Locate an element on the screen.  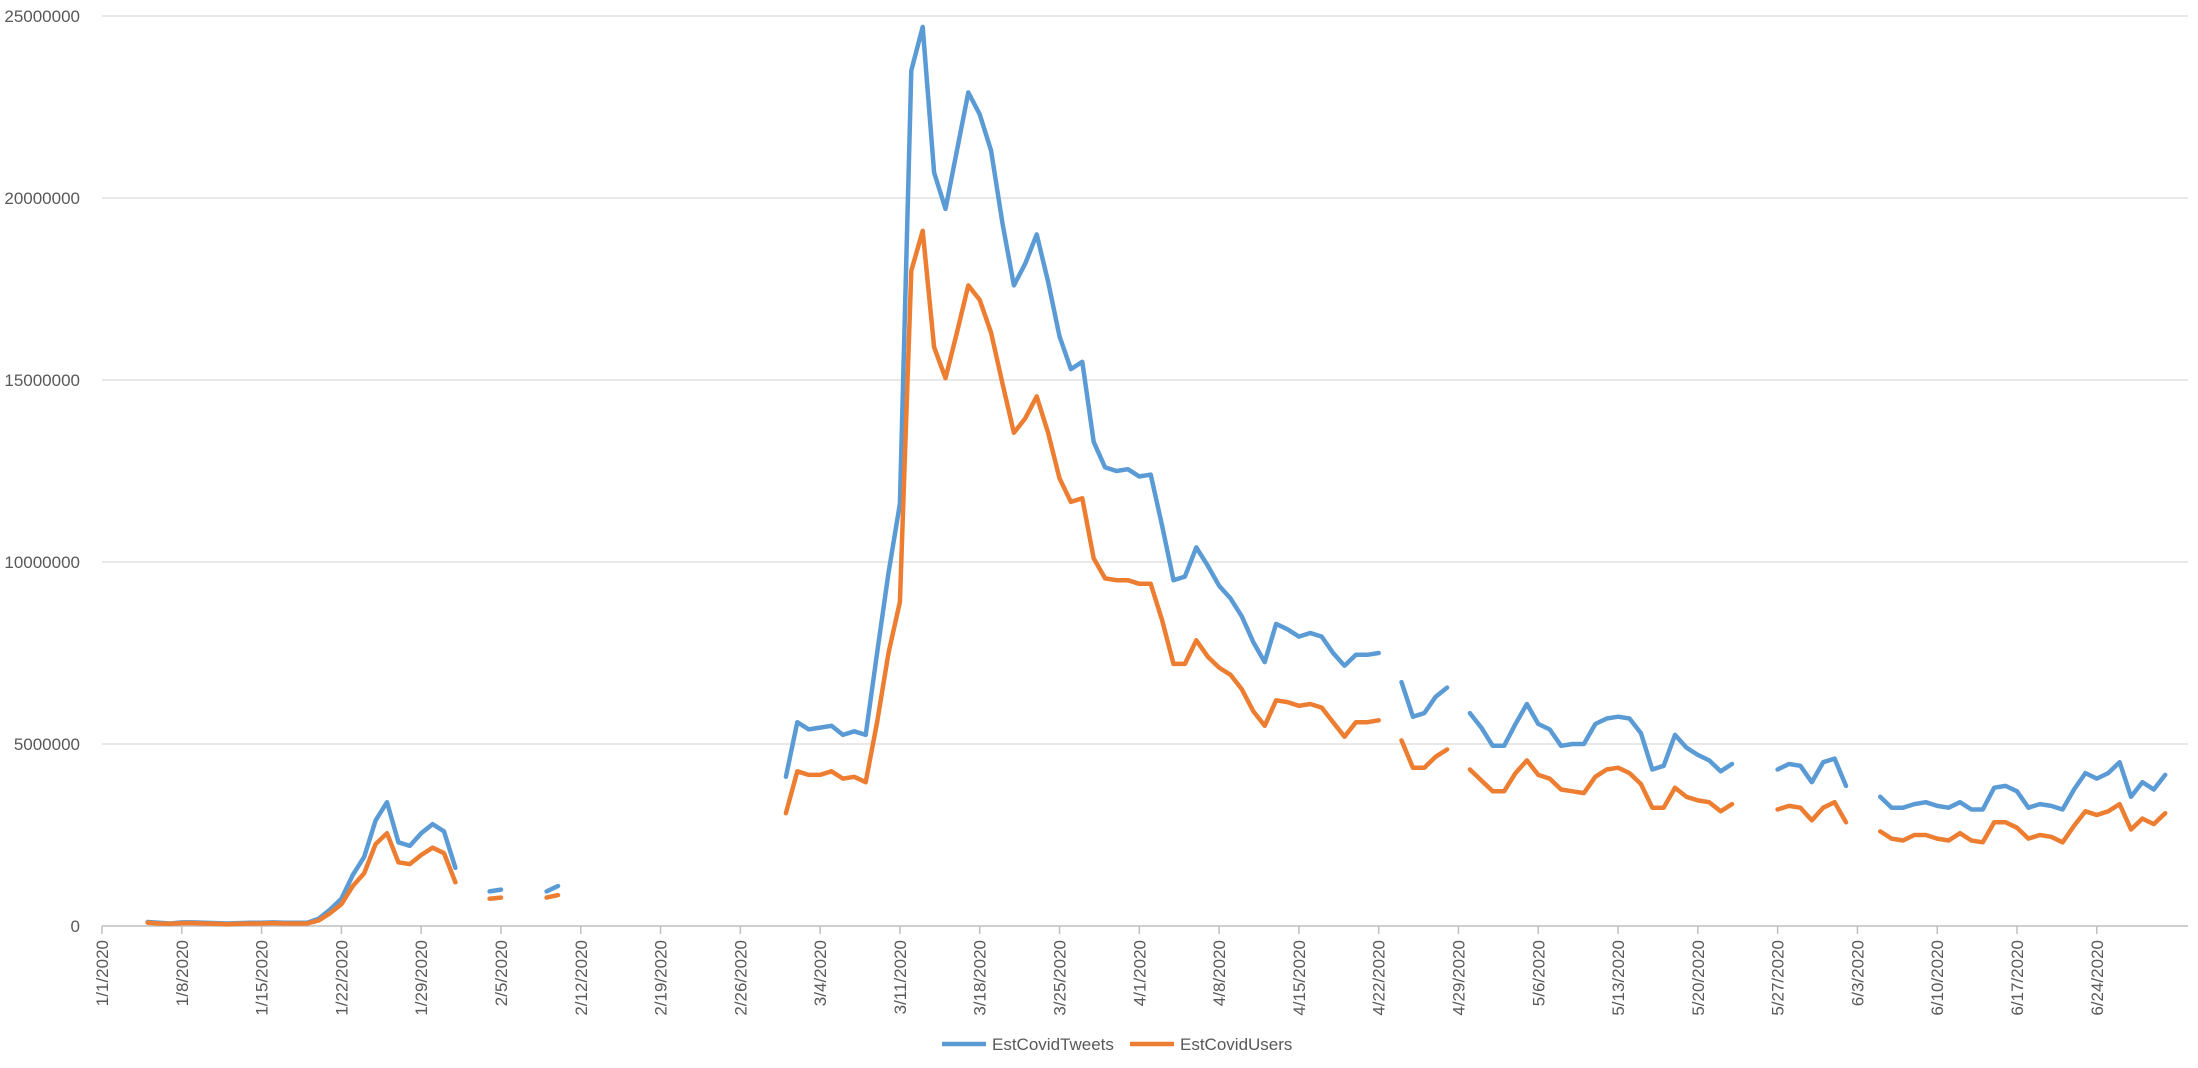
y-tick-label: 20000000 is located at coordinates (42, 198).